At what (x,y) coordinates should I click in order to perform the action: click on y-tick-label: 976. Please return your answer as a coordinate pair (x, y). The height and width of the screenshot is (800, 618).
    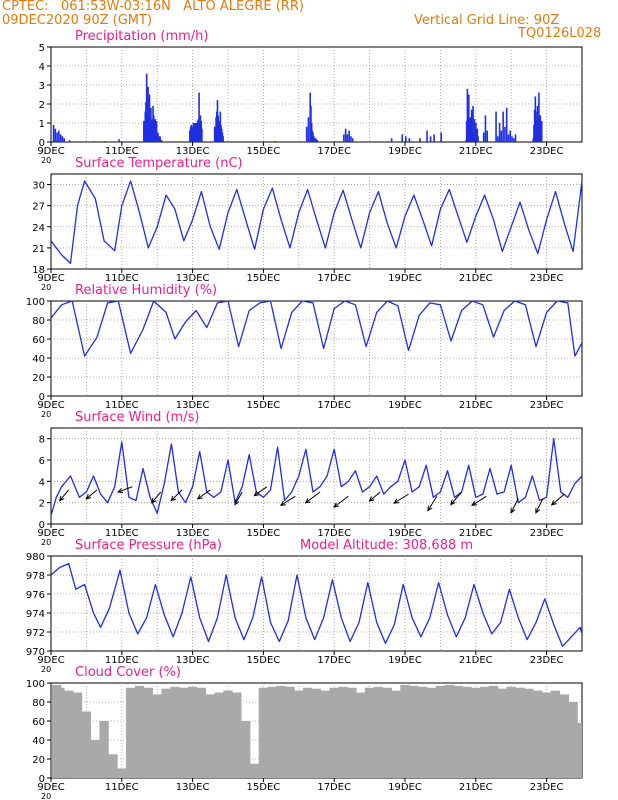
    Looking at the image, I should click on (35, 595).